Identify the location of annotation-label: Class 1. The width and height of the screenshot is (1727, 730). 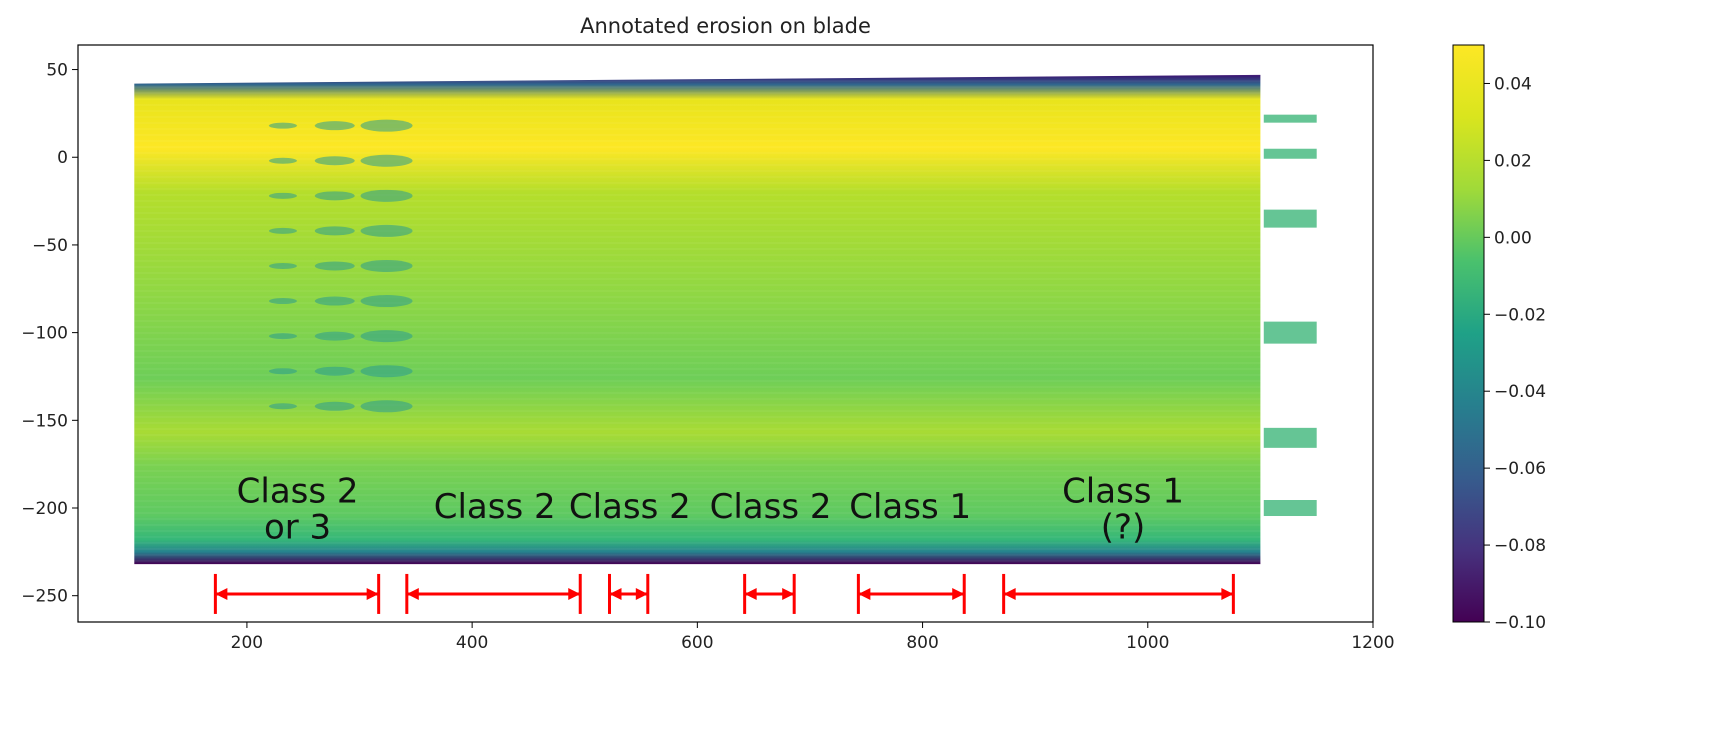
(910, 507).